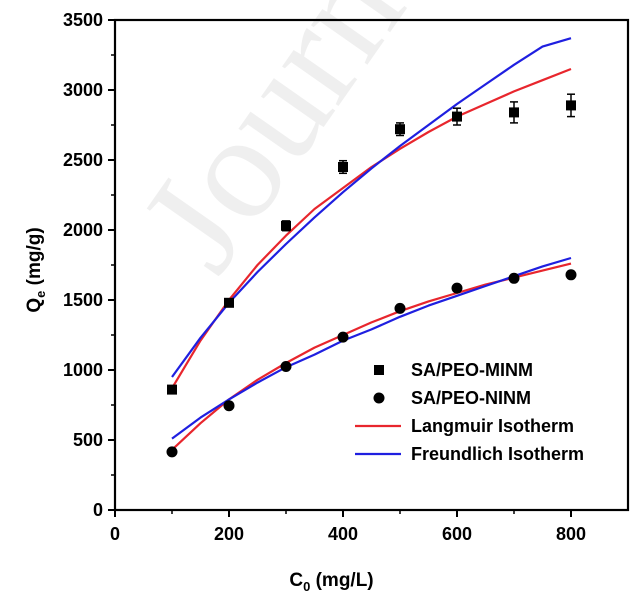 The image size is (643, 605). What do you see at coordinates (379, 370) in the screenshot?
I see `legend-marker-square` at bounding box center [379, 370].